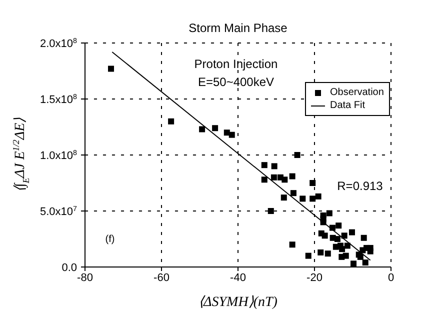  Describe the element at coordinates (236, 82) in the screenshot. I see `annotation: E=50~400keV` at that location.